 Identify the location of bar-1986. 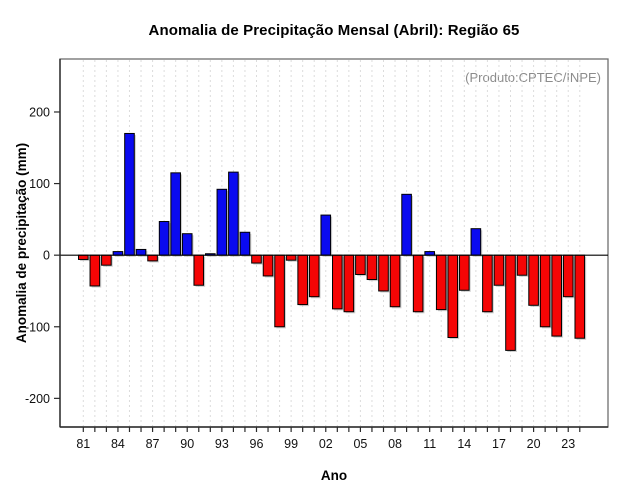
(141, 252).